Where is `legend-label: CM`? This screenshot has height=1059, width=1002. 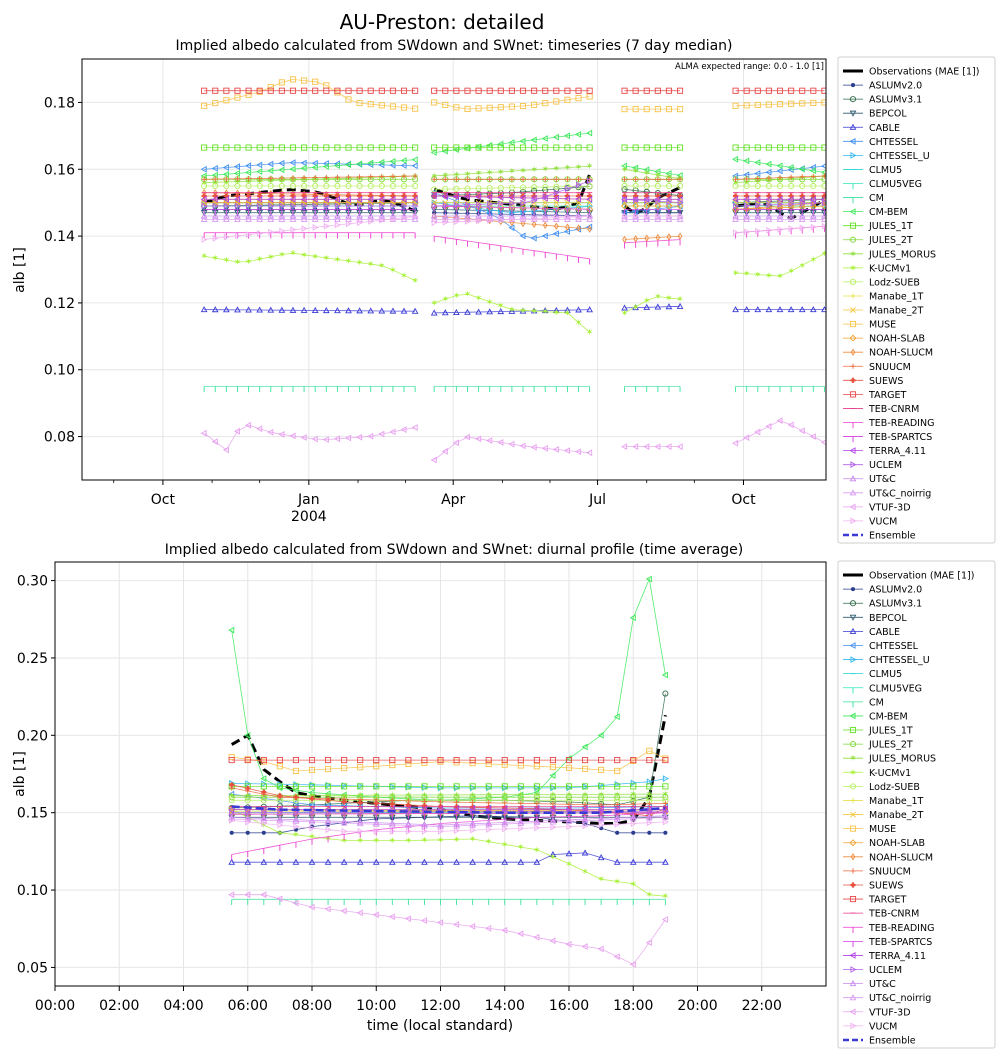
legend-label: CM is located at coordinates (876, 198).